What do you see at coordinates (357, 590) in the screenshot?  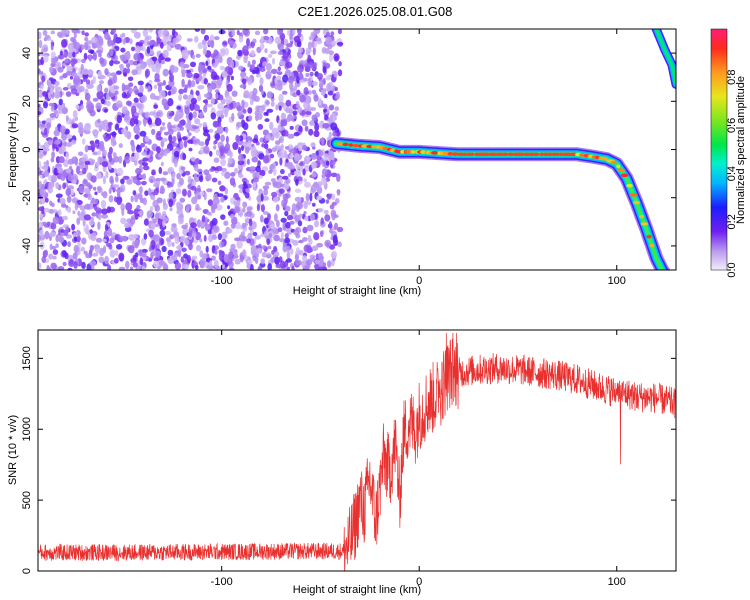 I see `snr-x-label: Height of straight line (km)` at bounding box center [357, 590].